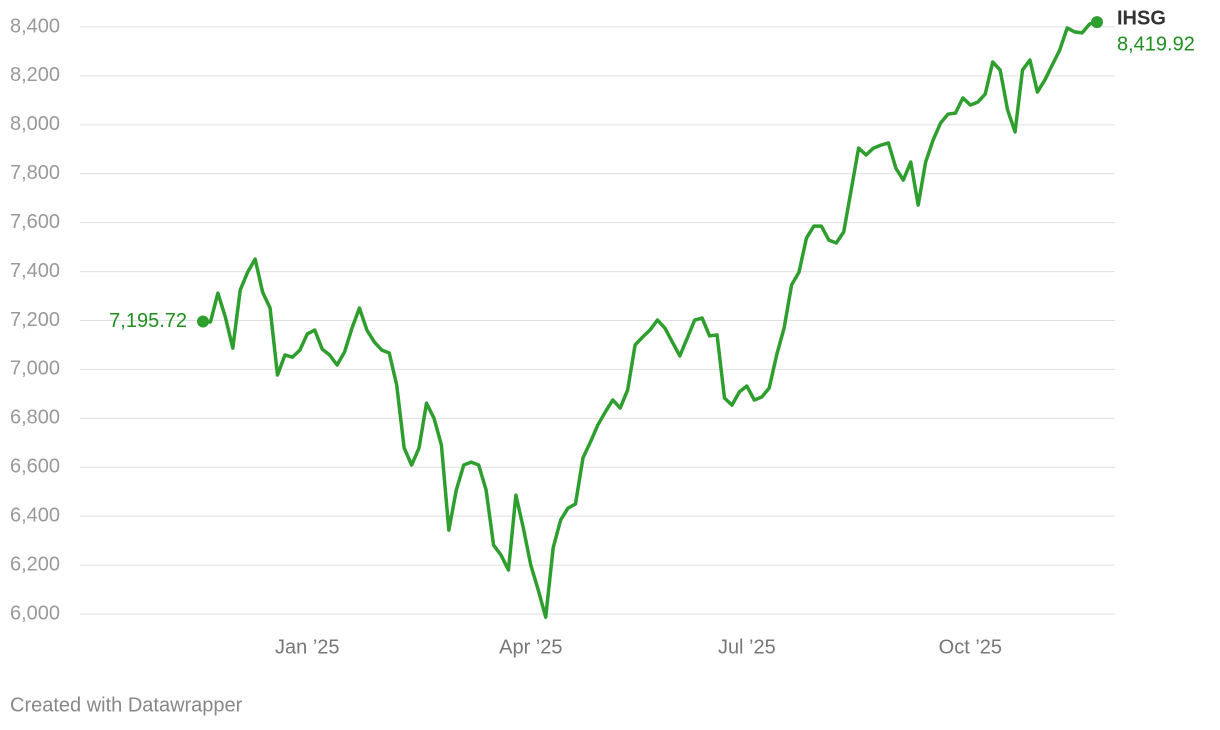 This screenshot has width=1220, height=730. I want to click on y-tick-label: 6,800, so click(35, 418).